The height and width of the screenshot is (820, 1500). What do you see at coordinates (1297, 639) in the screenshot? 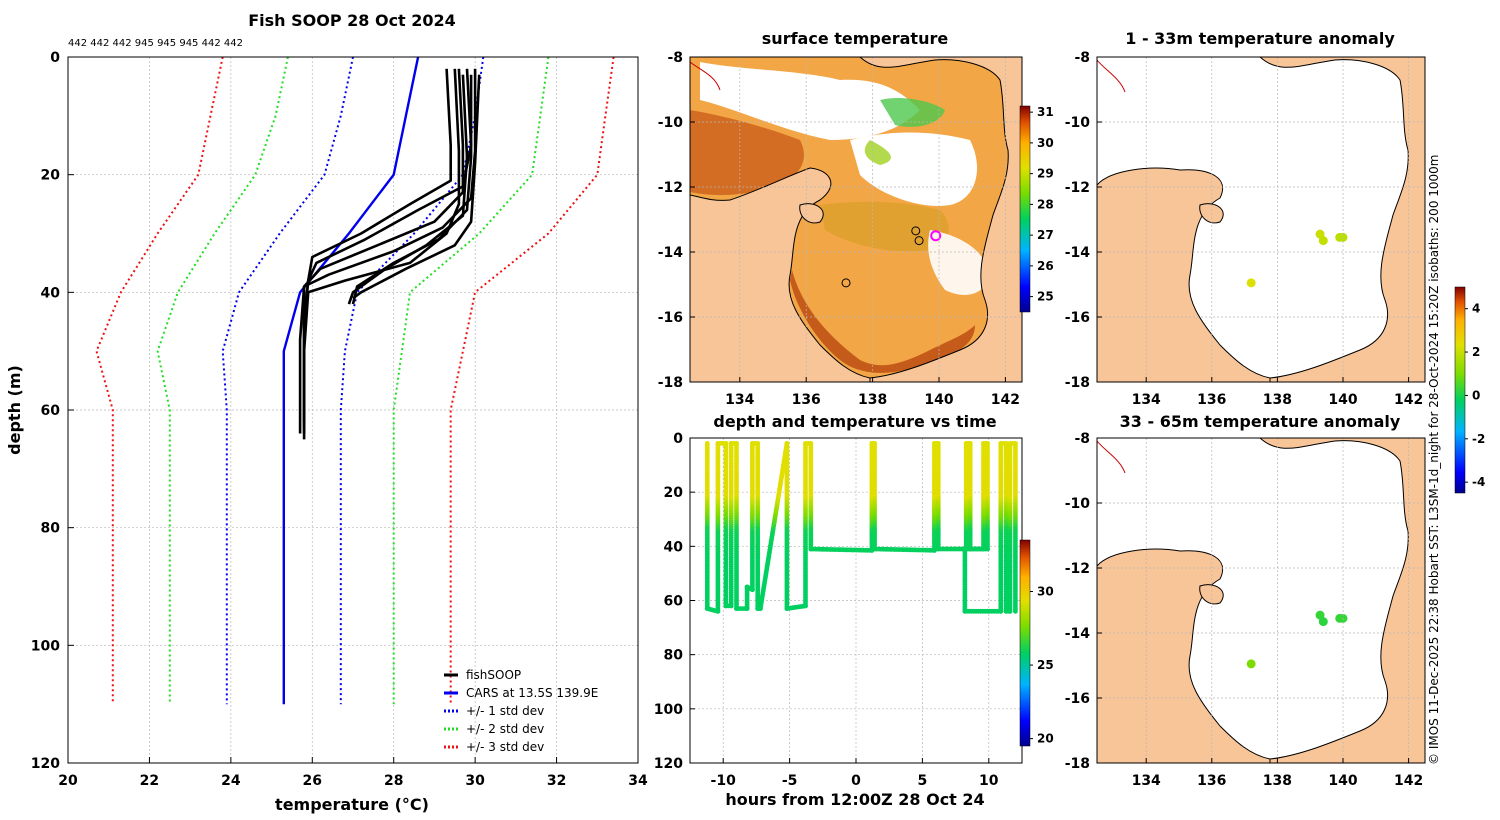
I see `anomaly-deep-points` at bounding box center [1297, 639].